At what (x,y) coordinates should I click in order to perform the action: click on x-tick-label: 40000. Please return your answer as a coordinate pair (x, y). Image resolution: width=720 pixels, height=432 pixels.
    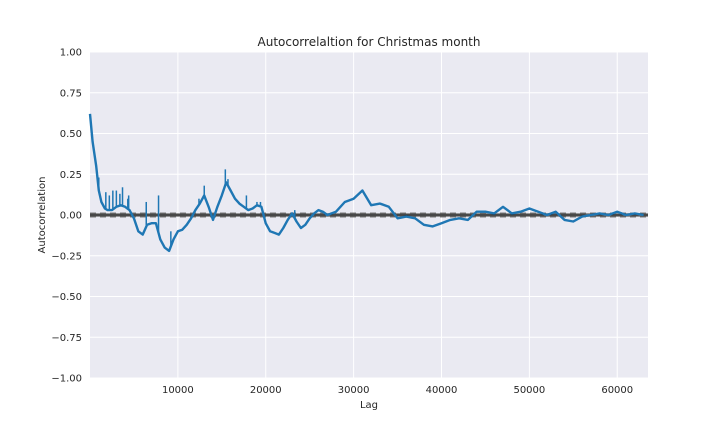
    Looking at the image, I should click on (442, 390).